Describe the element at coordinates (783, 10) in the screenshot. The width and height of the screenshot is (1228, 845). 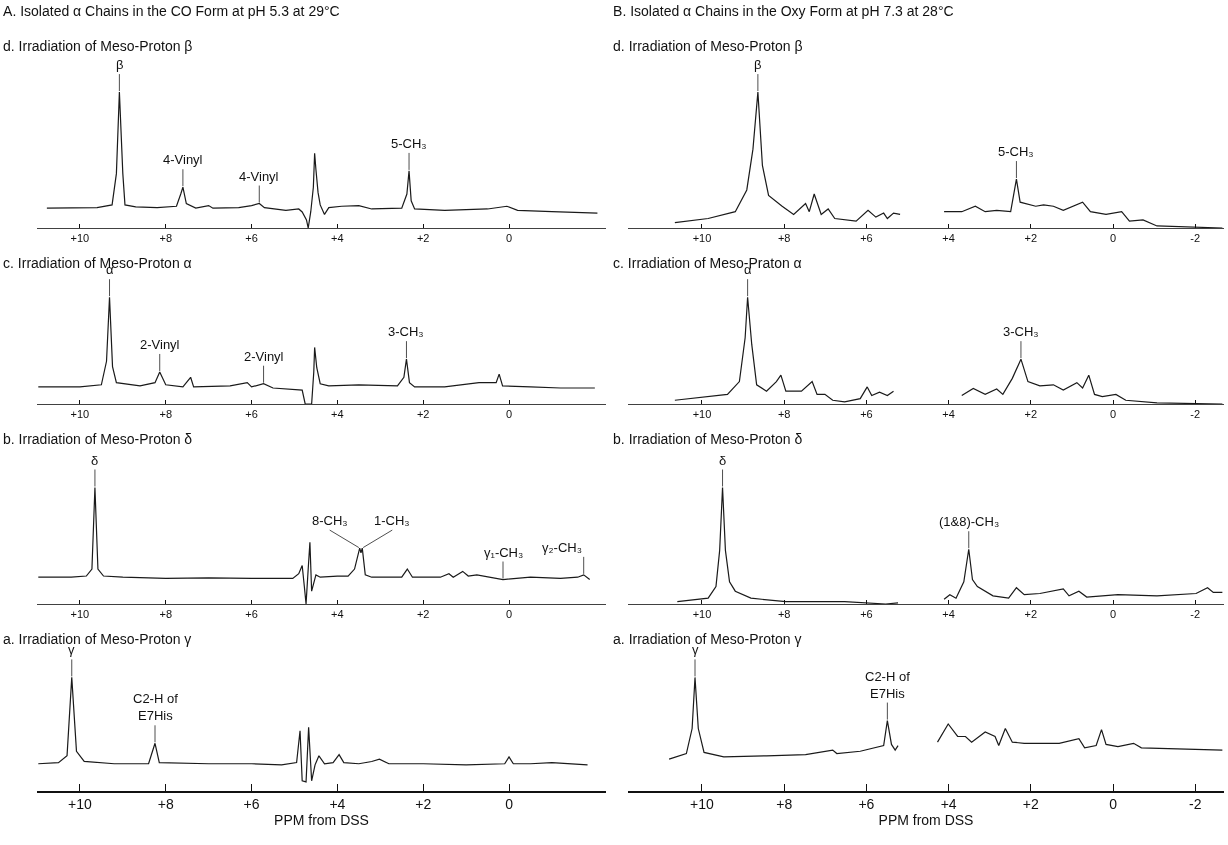
I see `chart-title: B. Isolated α Chains in the Oxy Form at pH 7.3 at 28°C` at that location.